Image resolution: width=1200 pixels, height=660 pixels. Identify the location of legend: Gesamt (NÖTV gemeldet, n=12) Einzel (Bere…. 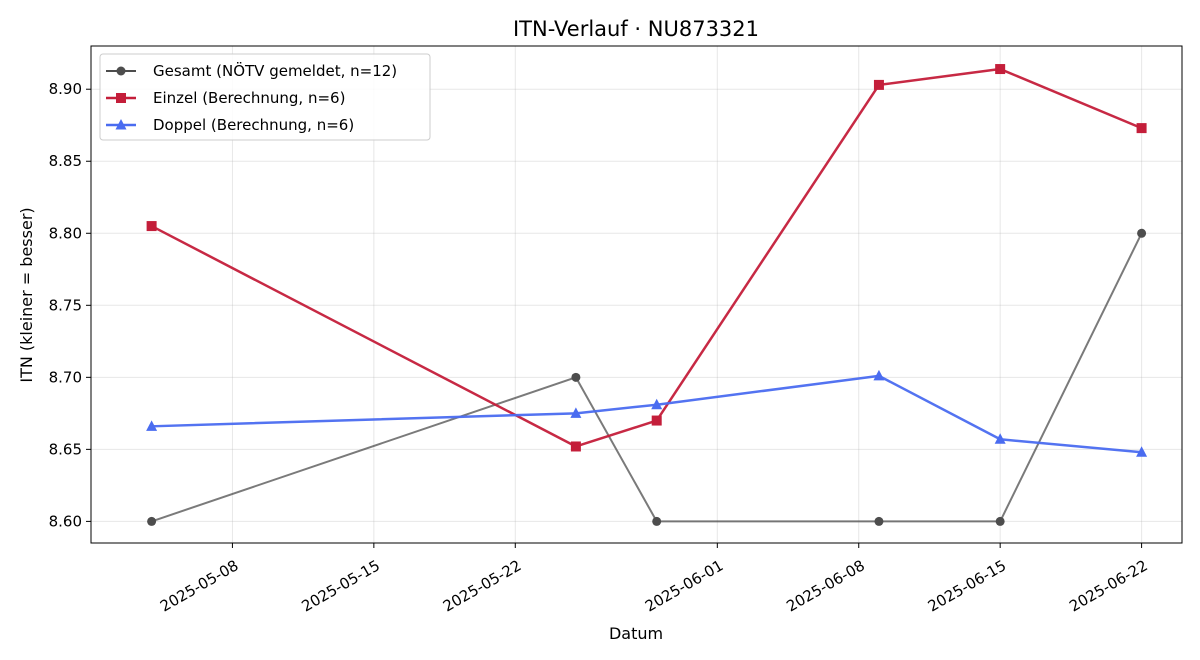
(265, 97).